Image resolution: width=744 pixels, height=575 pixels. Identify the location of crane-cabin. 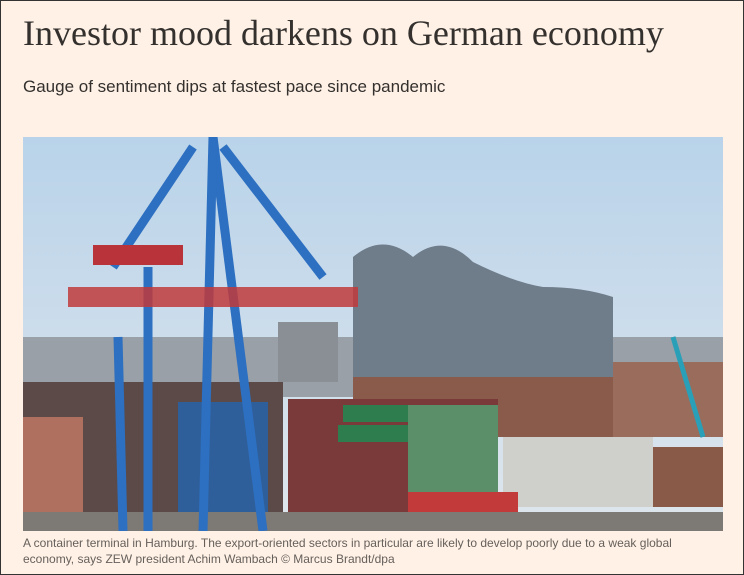
(138, 255).